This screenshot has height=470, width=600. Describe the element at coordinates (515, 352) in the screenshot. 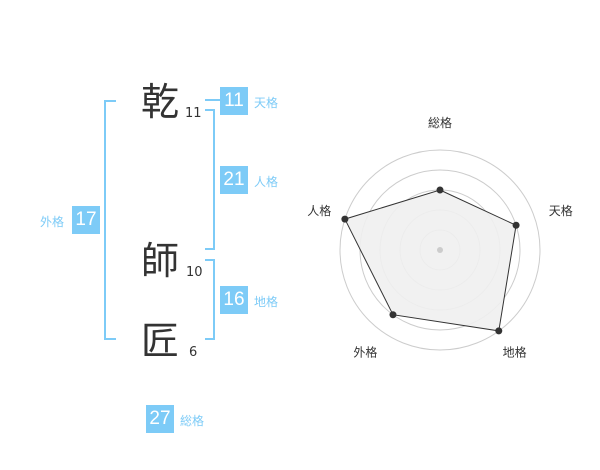

I see `radar-axis-label: 地格` at that location.